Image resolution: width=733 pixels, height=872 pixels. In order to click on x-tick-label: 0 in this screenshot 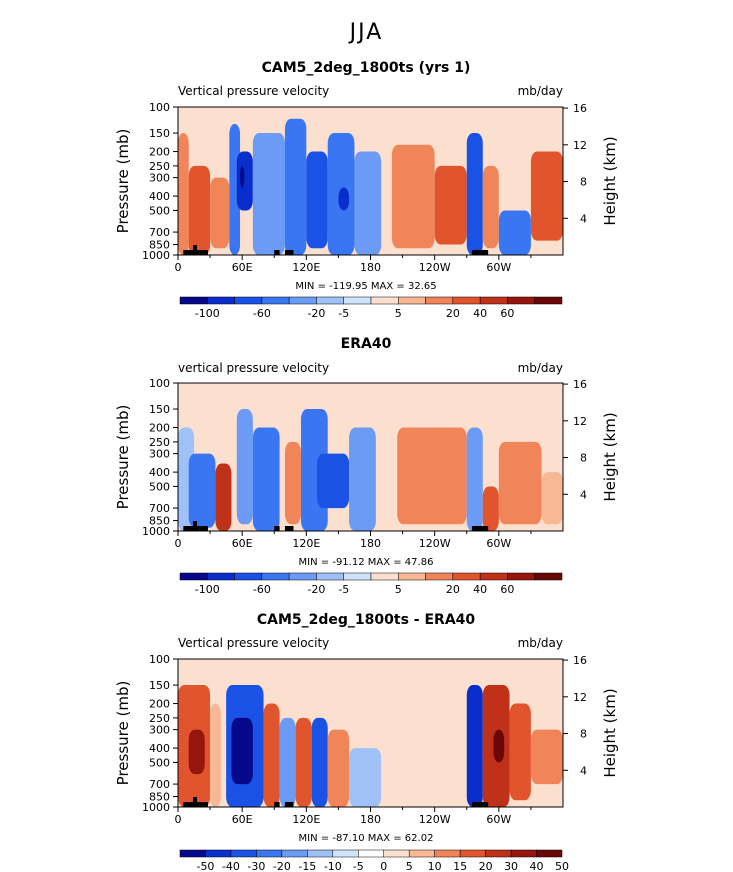, I will do `click(178, 543)`.